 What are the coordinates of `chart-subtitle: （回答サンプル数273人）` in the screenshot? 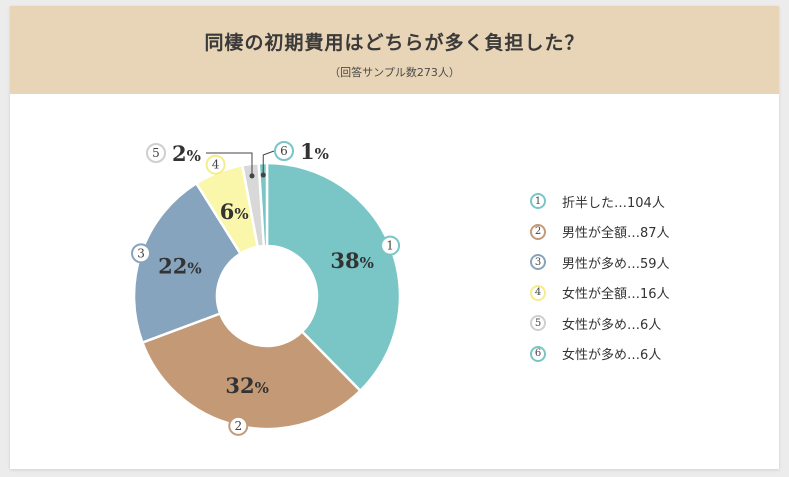 It's located at (394, 72).